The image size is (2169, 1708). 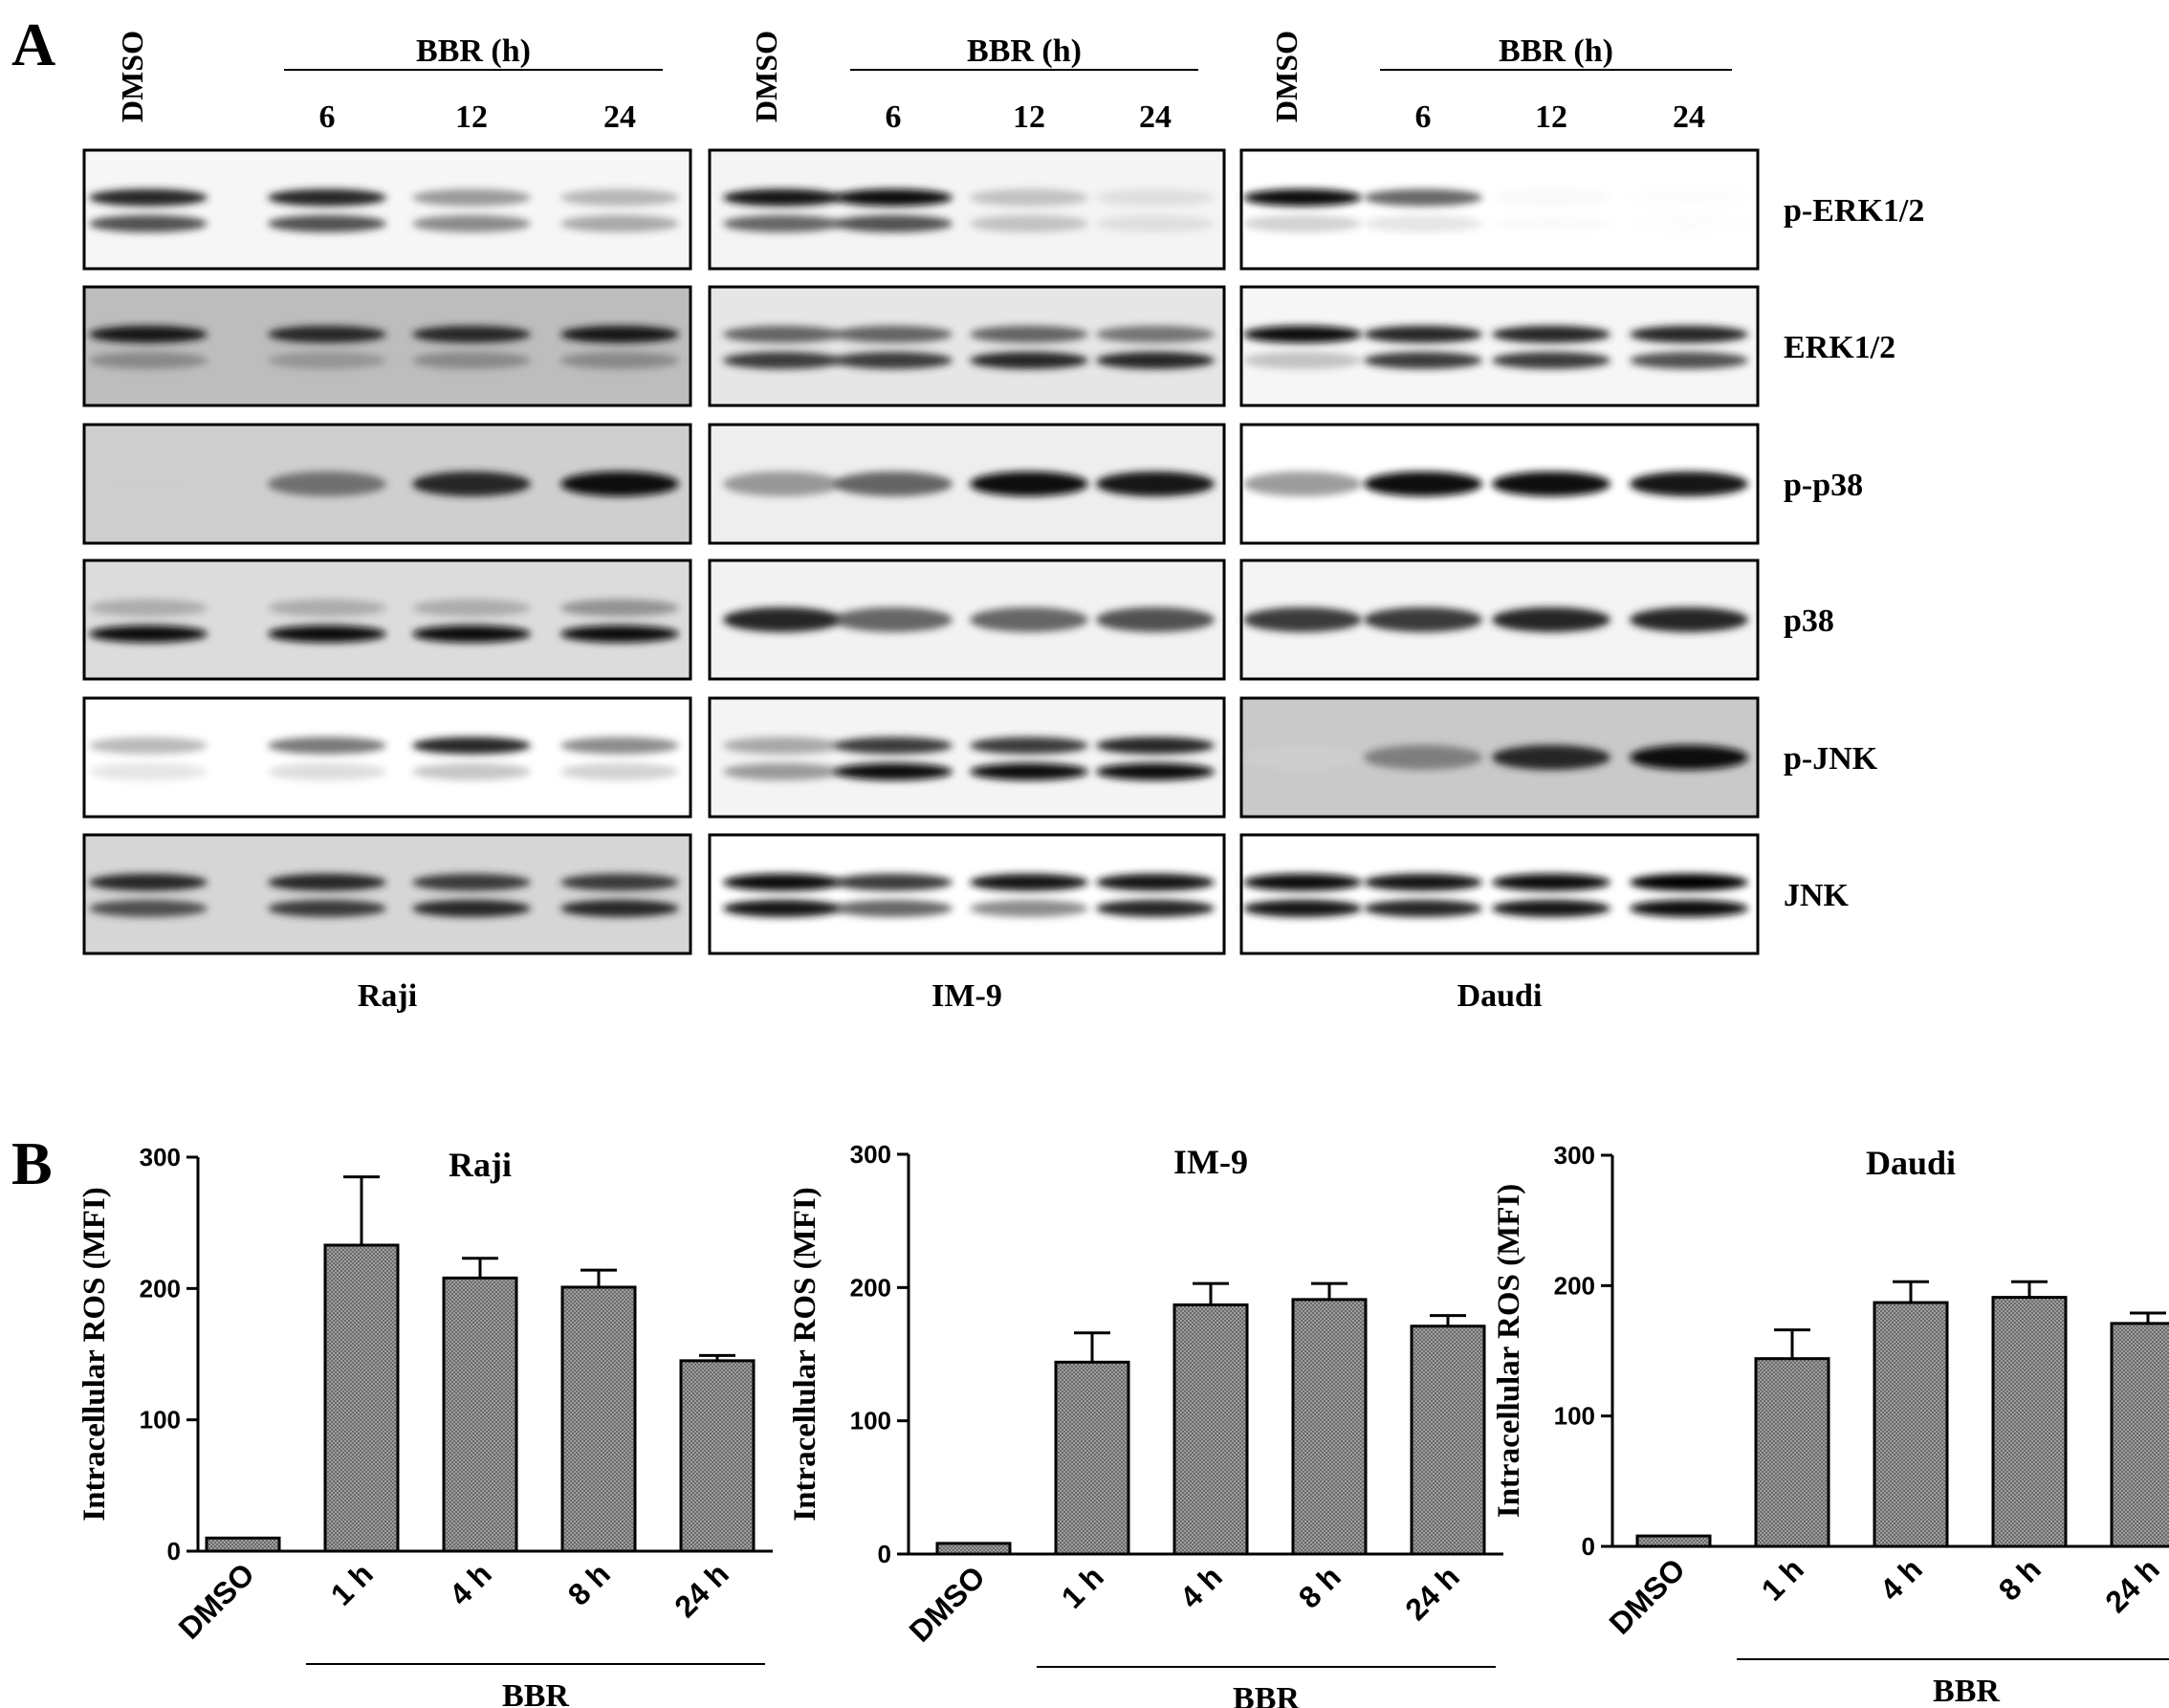 I want to click on blot-frame-p-JNK-Raji, so click(x=387, y=757).